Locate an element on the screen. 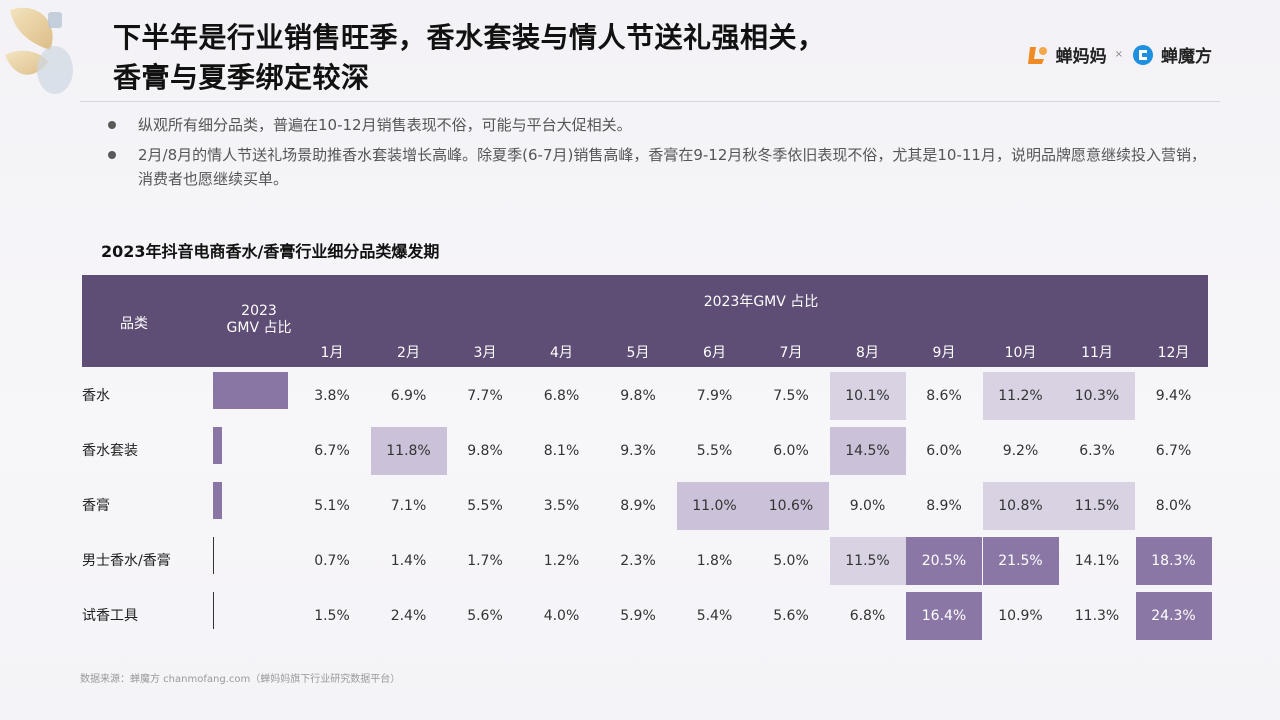  value-cell: 10.9% is located at coordinates (1020, 616).